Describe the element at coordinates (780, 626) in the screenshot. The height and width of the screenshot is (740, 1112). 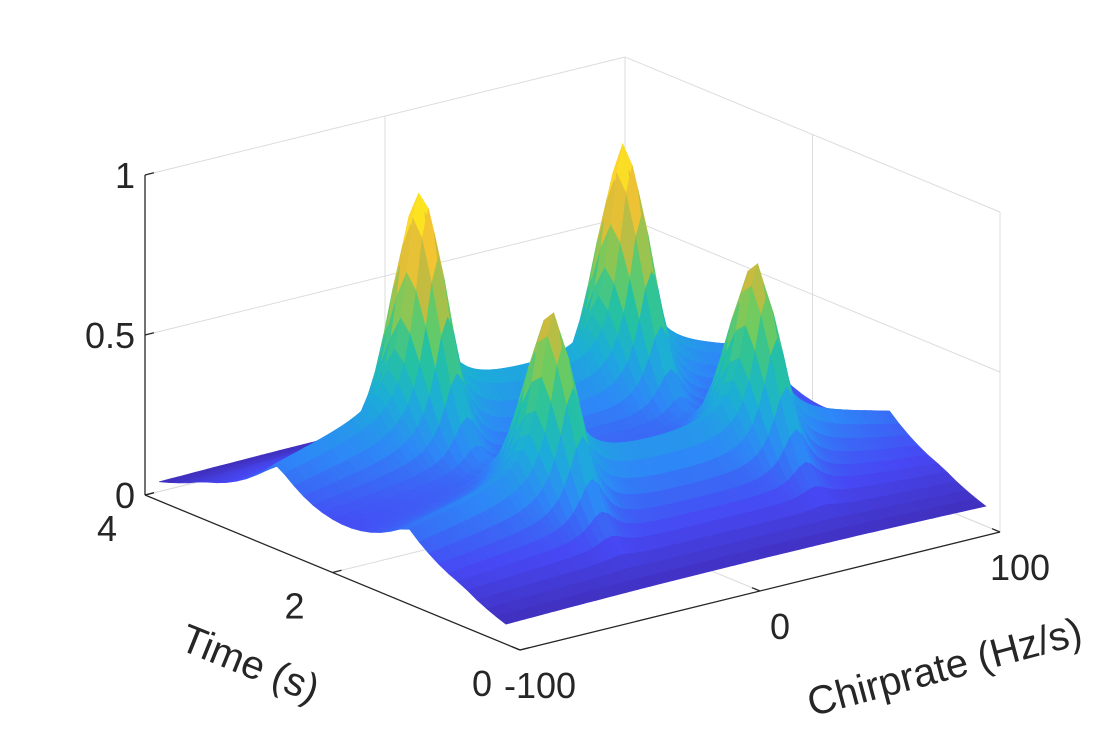
I see `x-tick-label-1: 0` at that location.